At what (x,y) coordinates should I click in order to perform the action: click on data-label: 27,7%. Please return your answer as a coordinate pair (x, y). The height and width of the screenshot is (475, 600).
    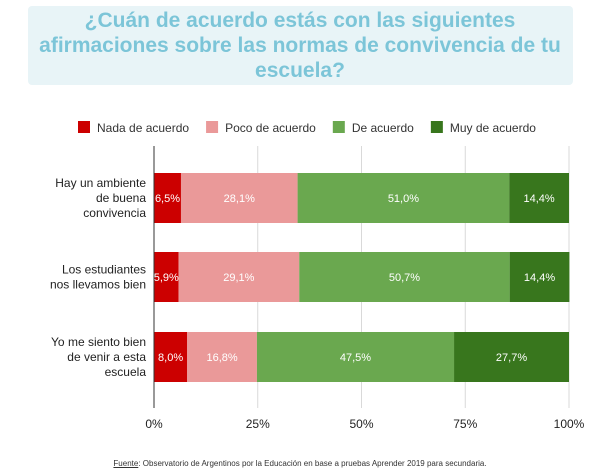
    Looking at the image, I should click on (511, 358).